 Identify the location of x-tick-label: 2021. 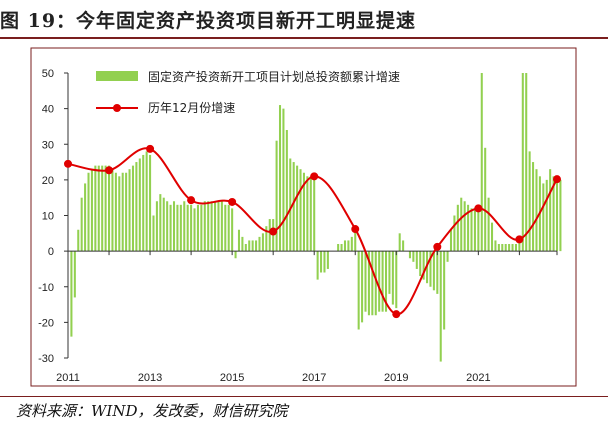
(478, 378).